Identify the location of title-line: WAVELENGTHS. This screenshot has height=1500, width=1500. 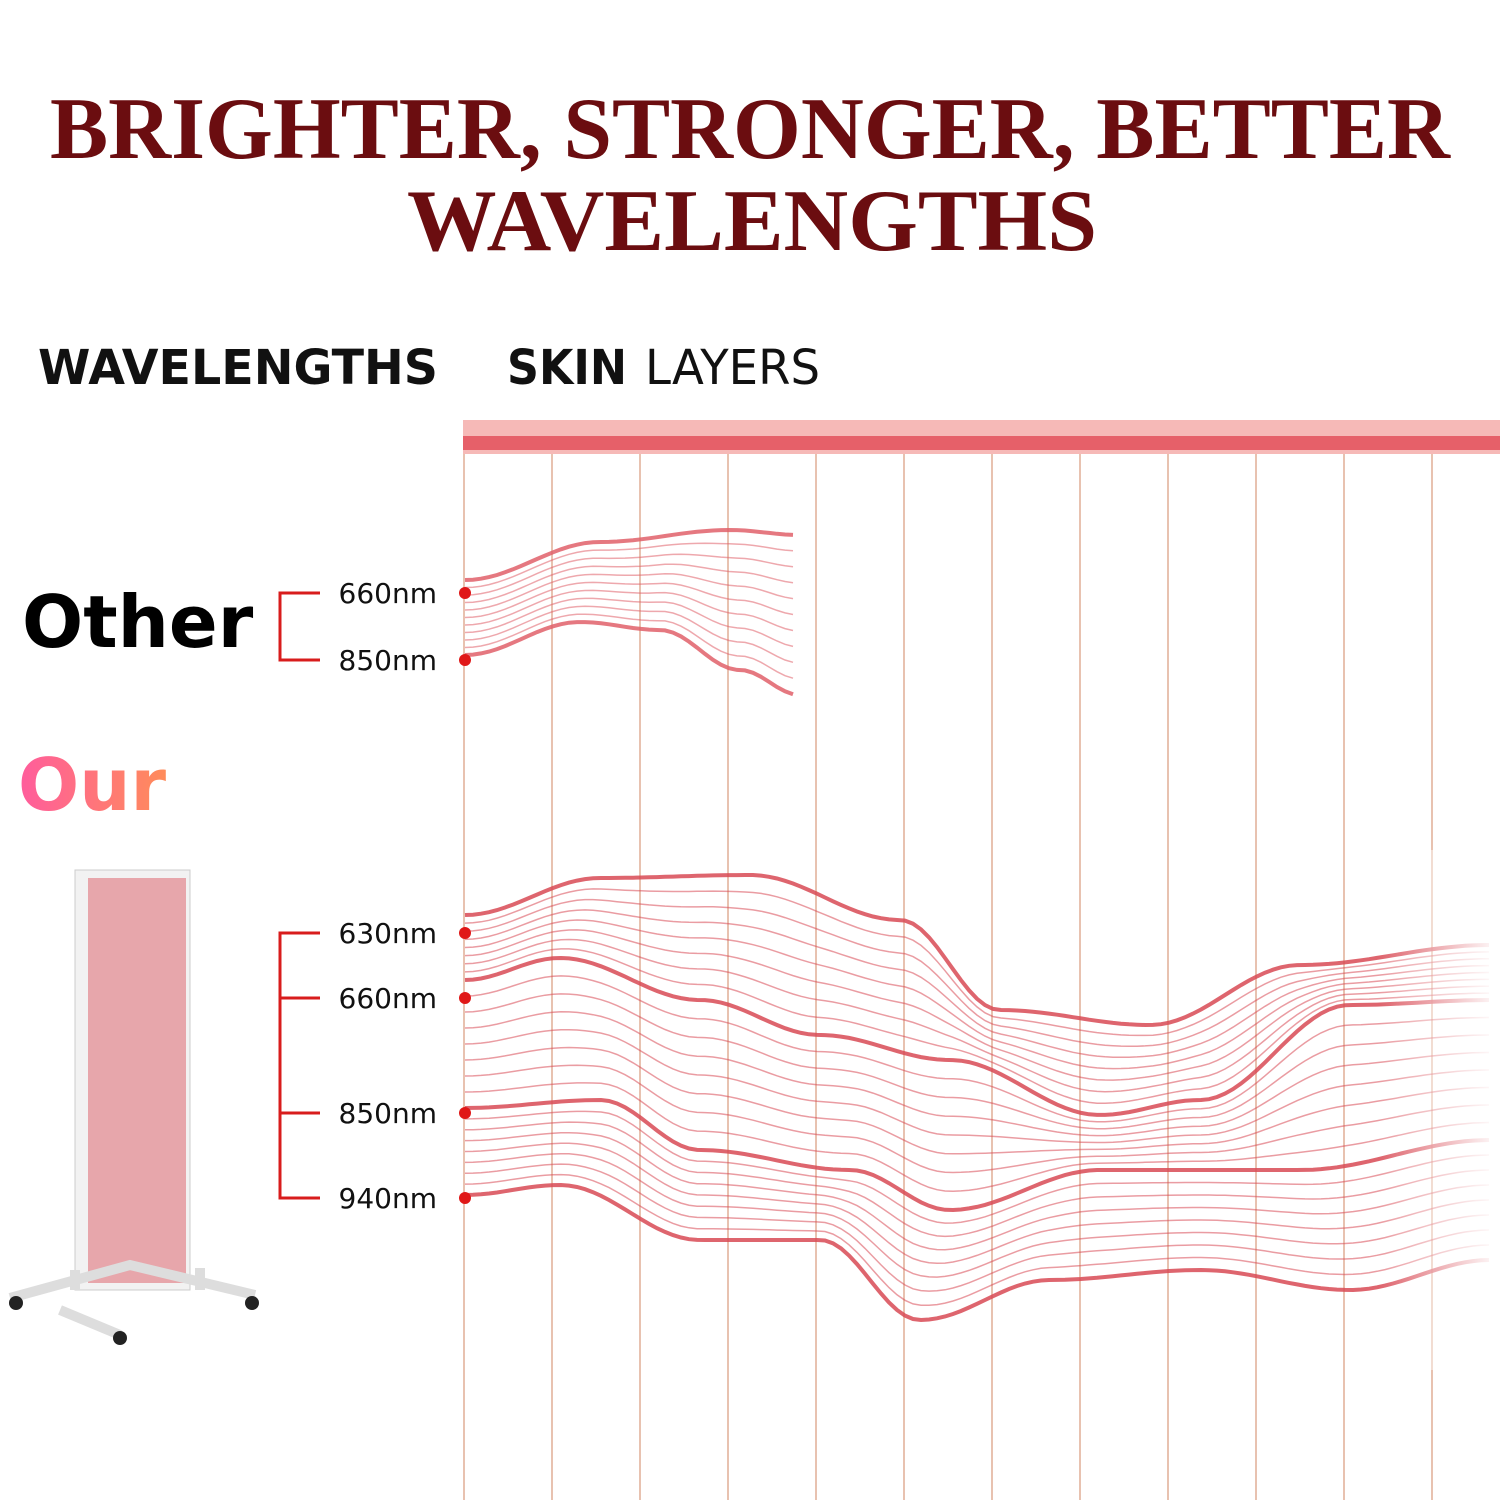
(752, 221).